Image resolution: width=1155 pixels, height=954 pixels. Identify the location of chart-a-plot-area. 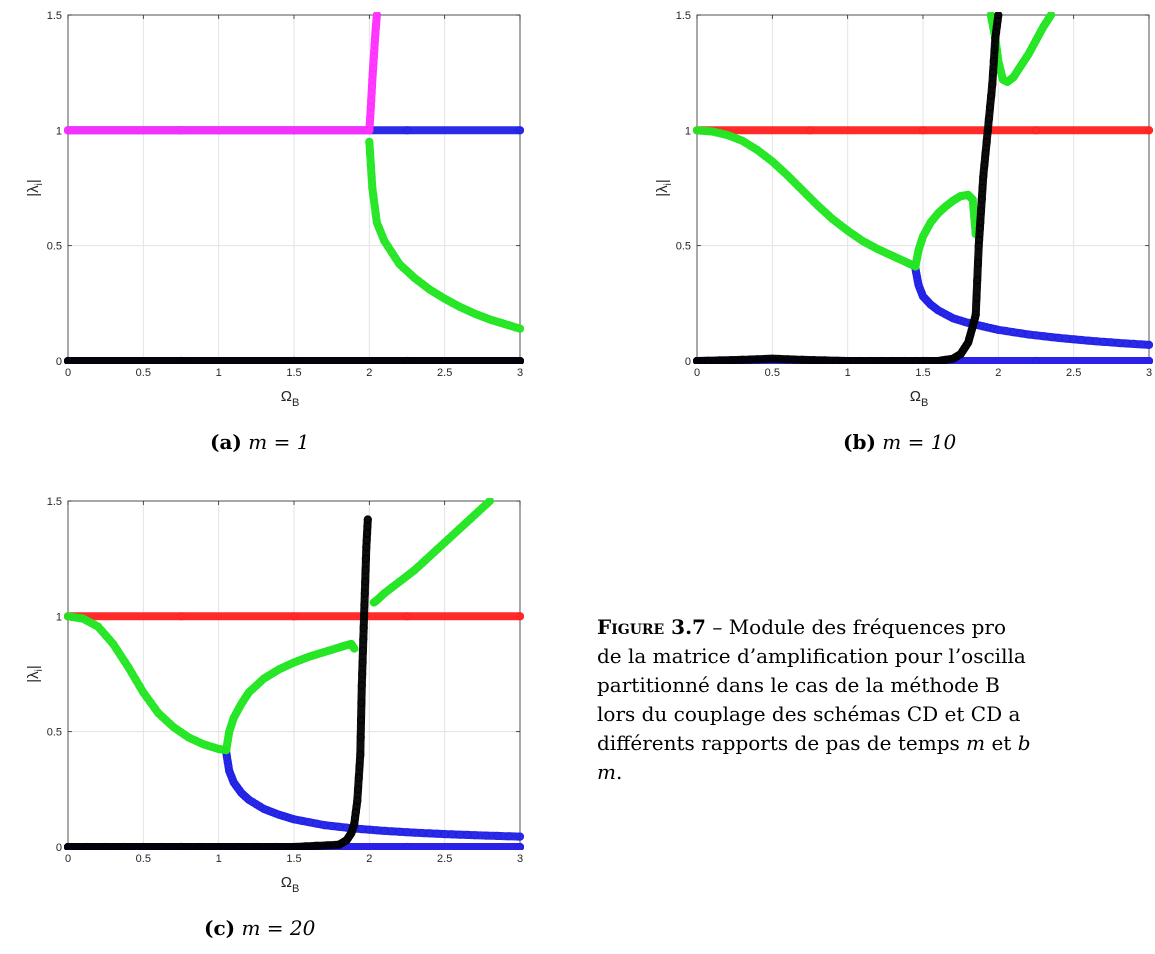
(294, 188).